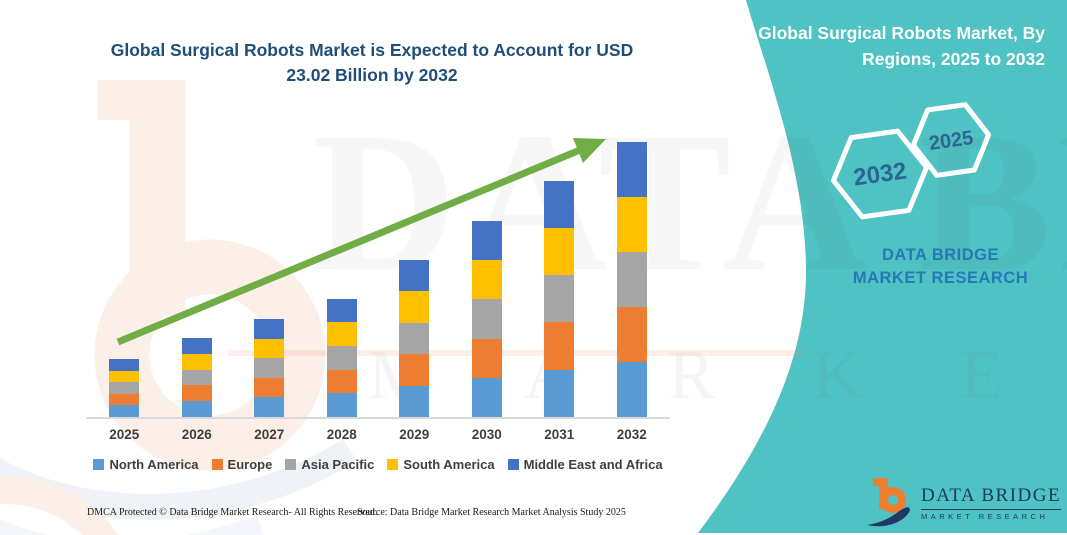 The image size is (1067, 535). I want to click on bar-segment-2032-asia-pacific, so click(631, 279).